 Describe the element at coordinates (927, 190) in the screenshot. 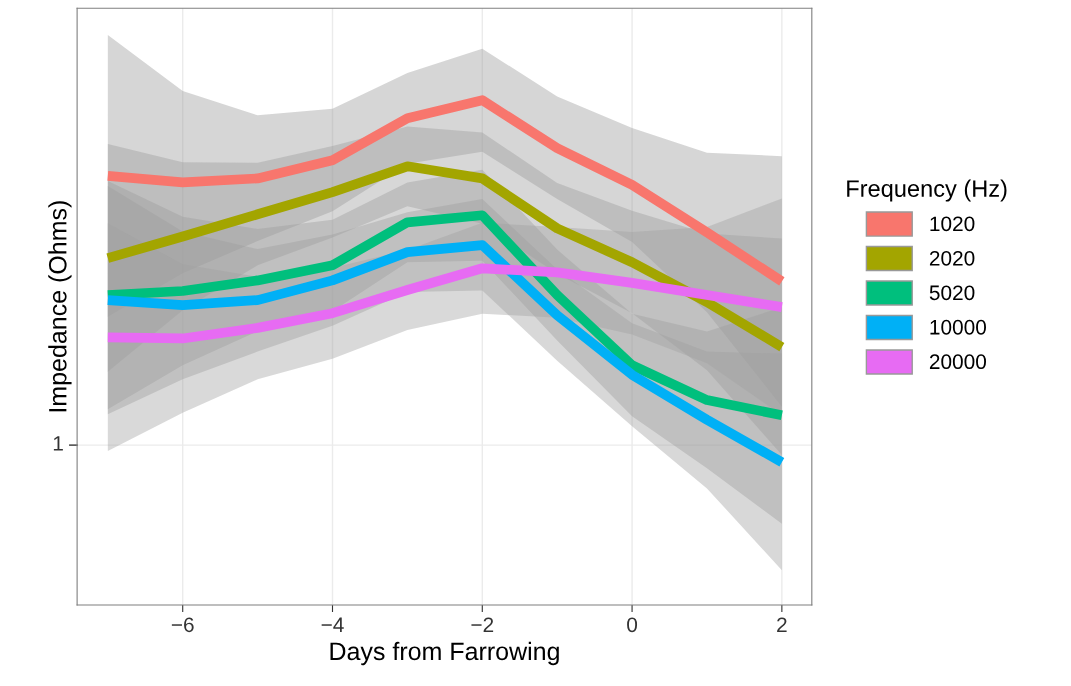

I see `legend-title: Frequency (Hz)` at that location.